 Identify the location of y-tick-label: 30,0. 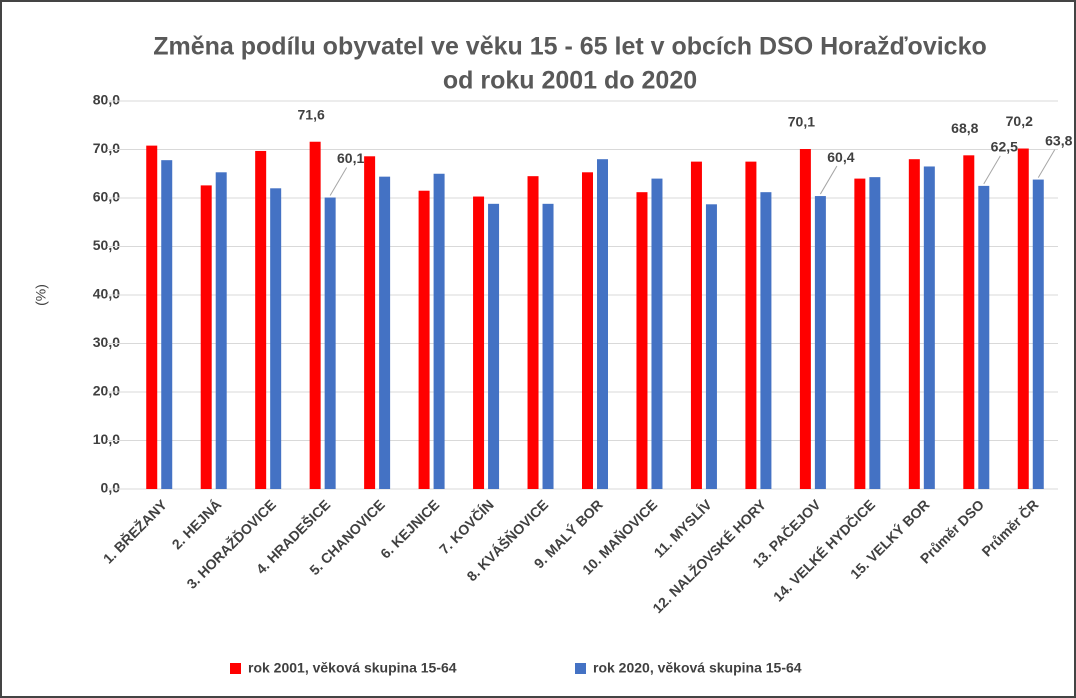
(106, 342).